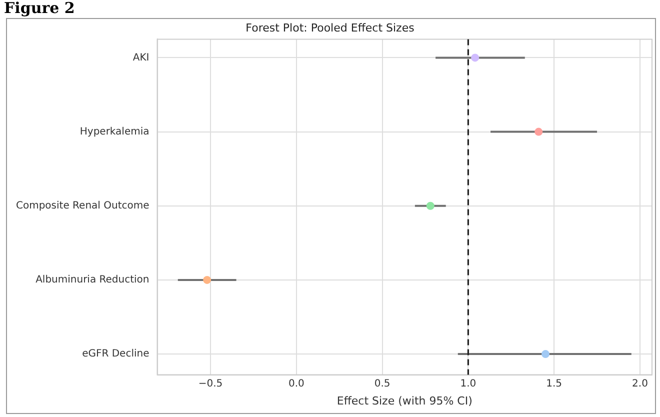  I want to click on x-tick-label: −0.5, so click(210, 384).